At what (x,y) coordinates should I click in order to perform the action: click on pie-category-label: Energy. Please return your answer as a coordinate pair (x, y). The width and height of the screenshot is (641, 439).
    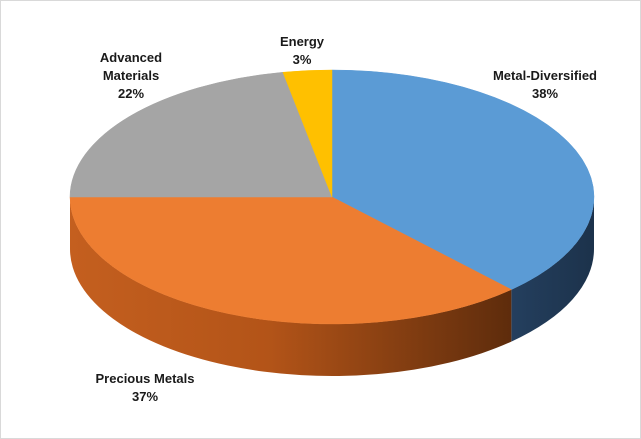
    Looking at the image, I should click on (302, 41).